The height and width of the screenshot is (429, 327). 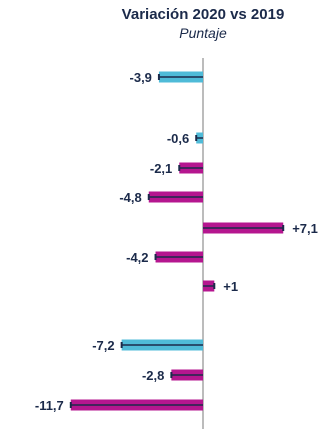 I want to click on data-label-1: -0,6, so click(x=178, y=138).